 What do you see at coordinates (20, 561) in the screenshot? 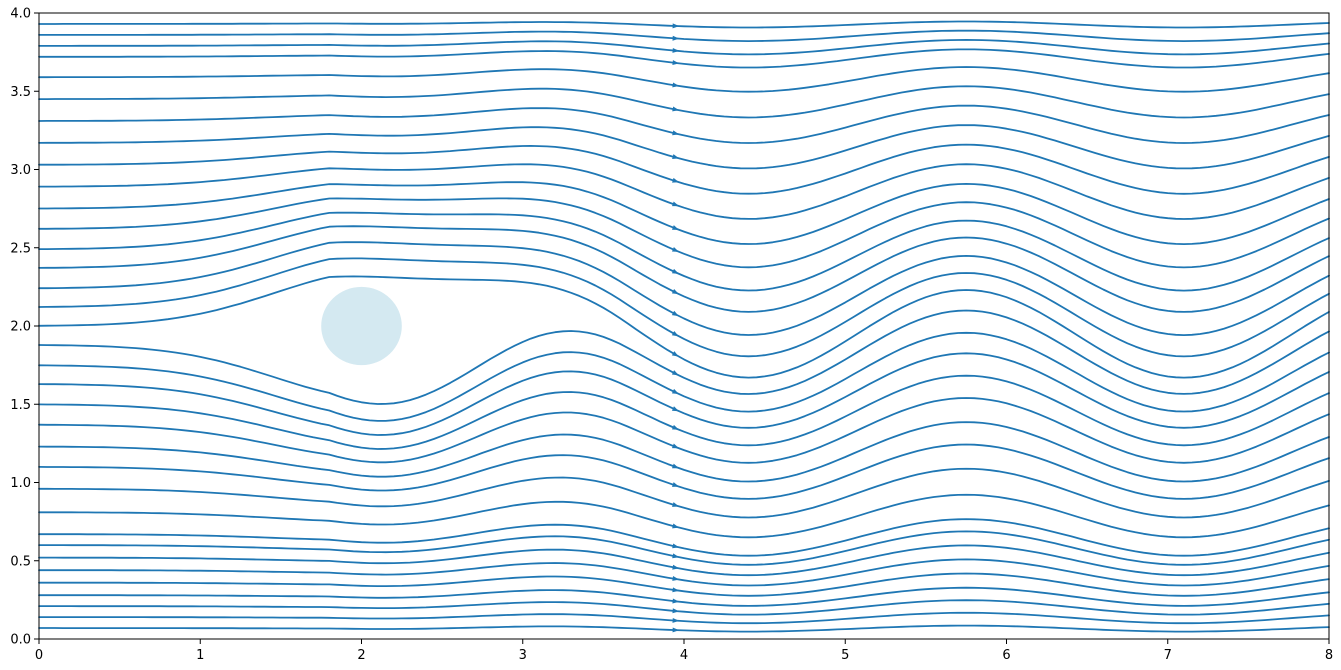
I see `y-tick-label: 0.5` at bounding box center [20, 561].